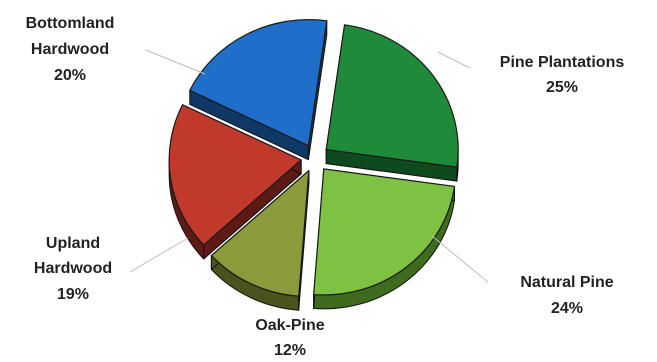 The image size is (657, 362). I want to click on label-pine-plantations-name: Pine Plantations, so click(562, 62).